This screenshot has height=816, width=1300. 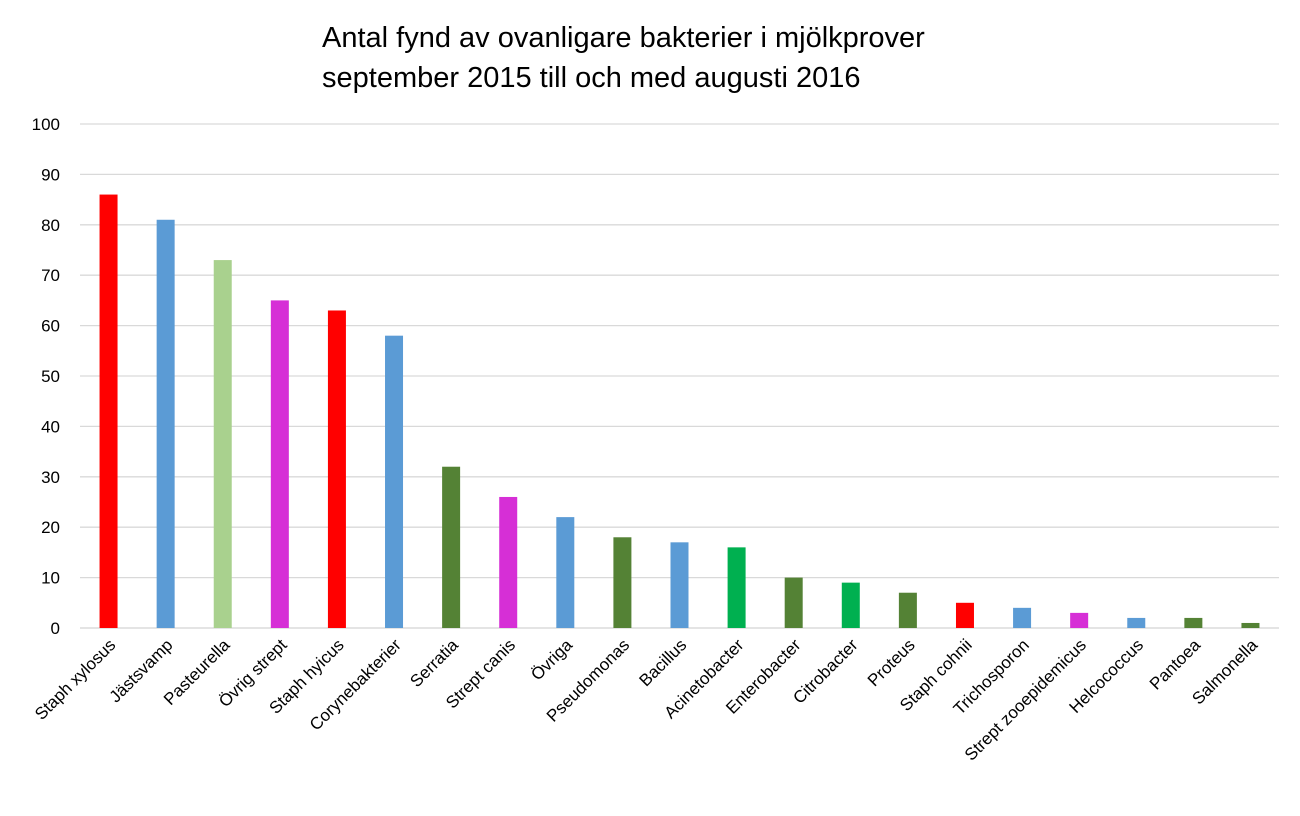 I want to click on y-tick-label: 50, so click(x=50, y=376).